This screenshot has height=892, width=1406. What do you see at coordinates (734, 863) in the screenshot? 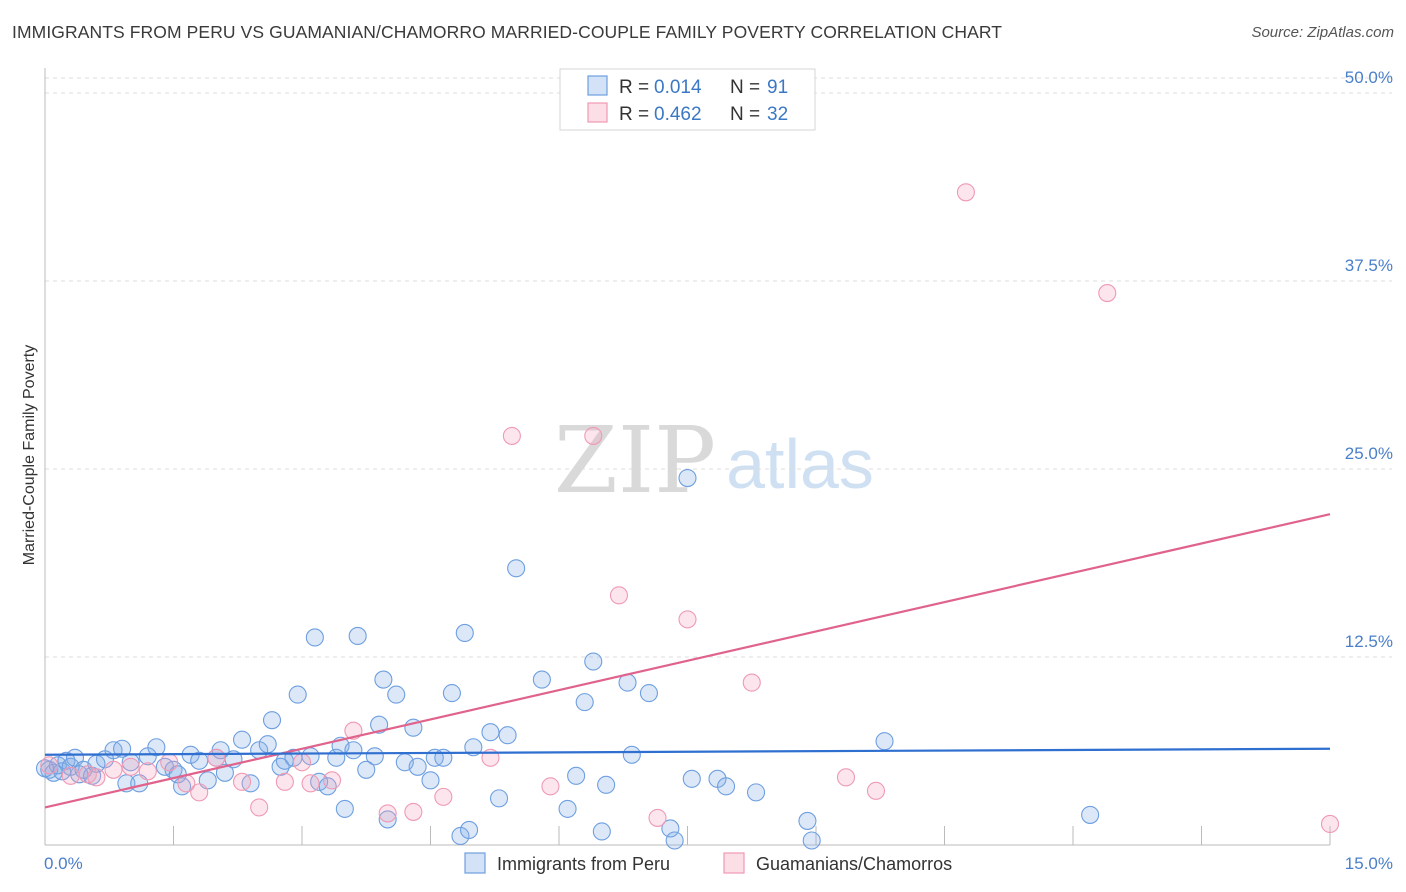
I see `legend-bottom-swatch-pink` at bounding box center [734, 863].